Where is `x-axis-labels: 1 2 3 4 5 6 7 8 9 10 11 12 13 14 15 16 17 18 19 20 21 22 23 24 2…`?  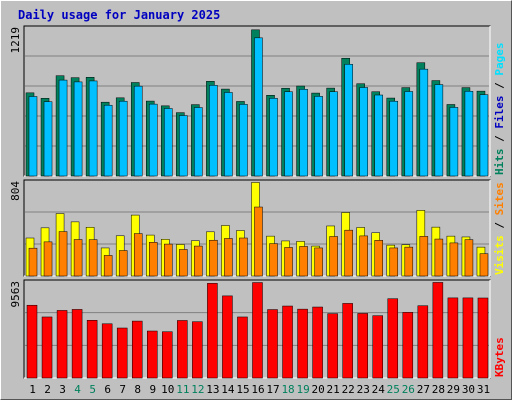 x-axis-labels: 1 2 3 4 5 6 7 8 9 10 11 12 13 14 15 16 17 18 19 20 21 22 23 24 2… is located at coordinates (259, 389).